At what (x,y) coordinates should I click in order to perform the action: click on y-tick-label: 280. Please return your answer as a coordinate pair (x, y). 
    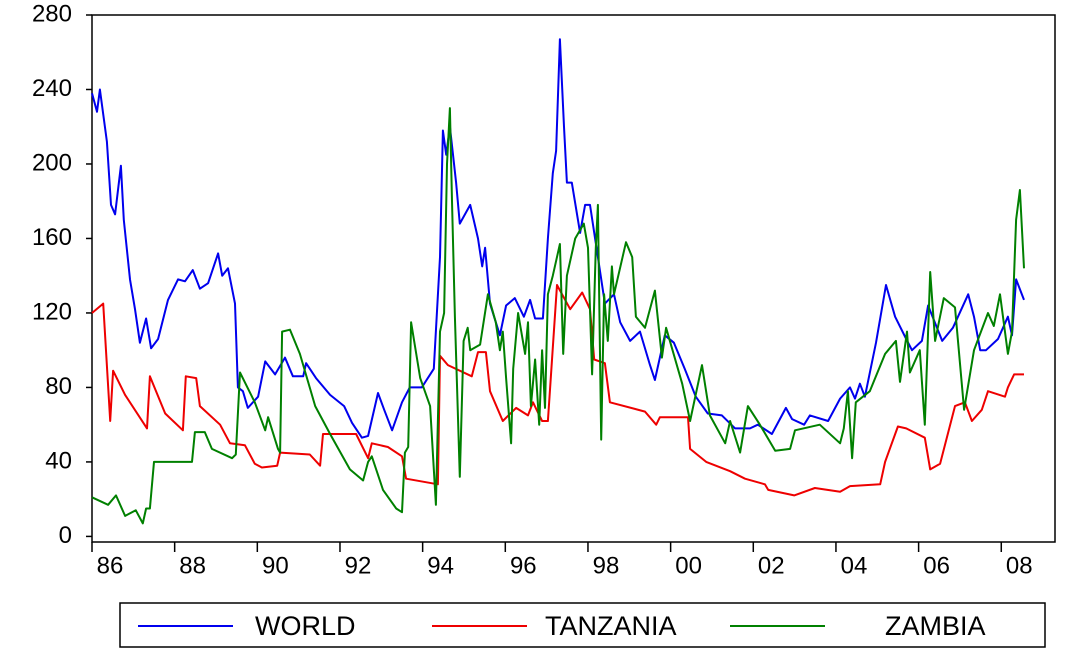
    Looking at the image, I should click on (52, 13).